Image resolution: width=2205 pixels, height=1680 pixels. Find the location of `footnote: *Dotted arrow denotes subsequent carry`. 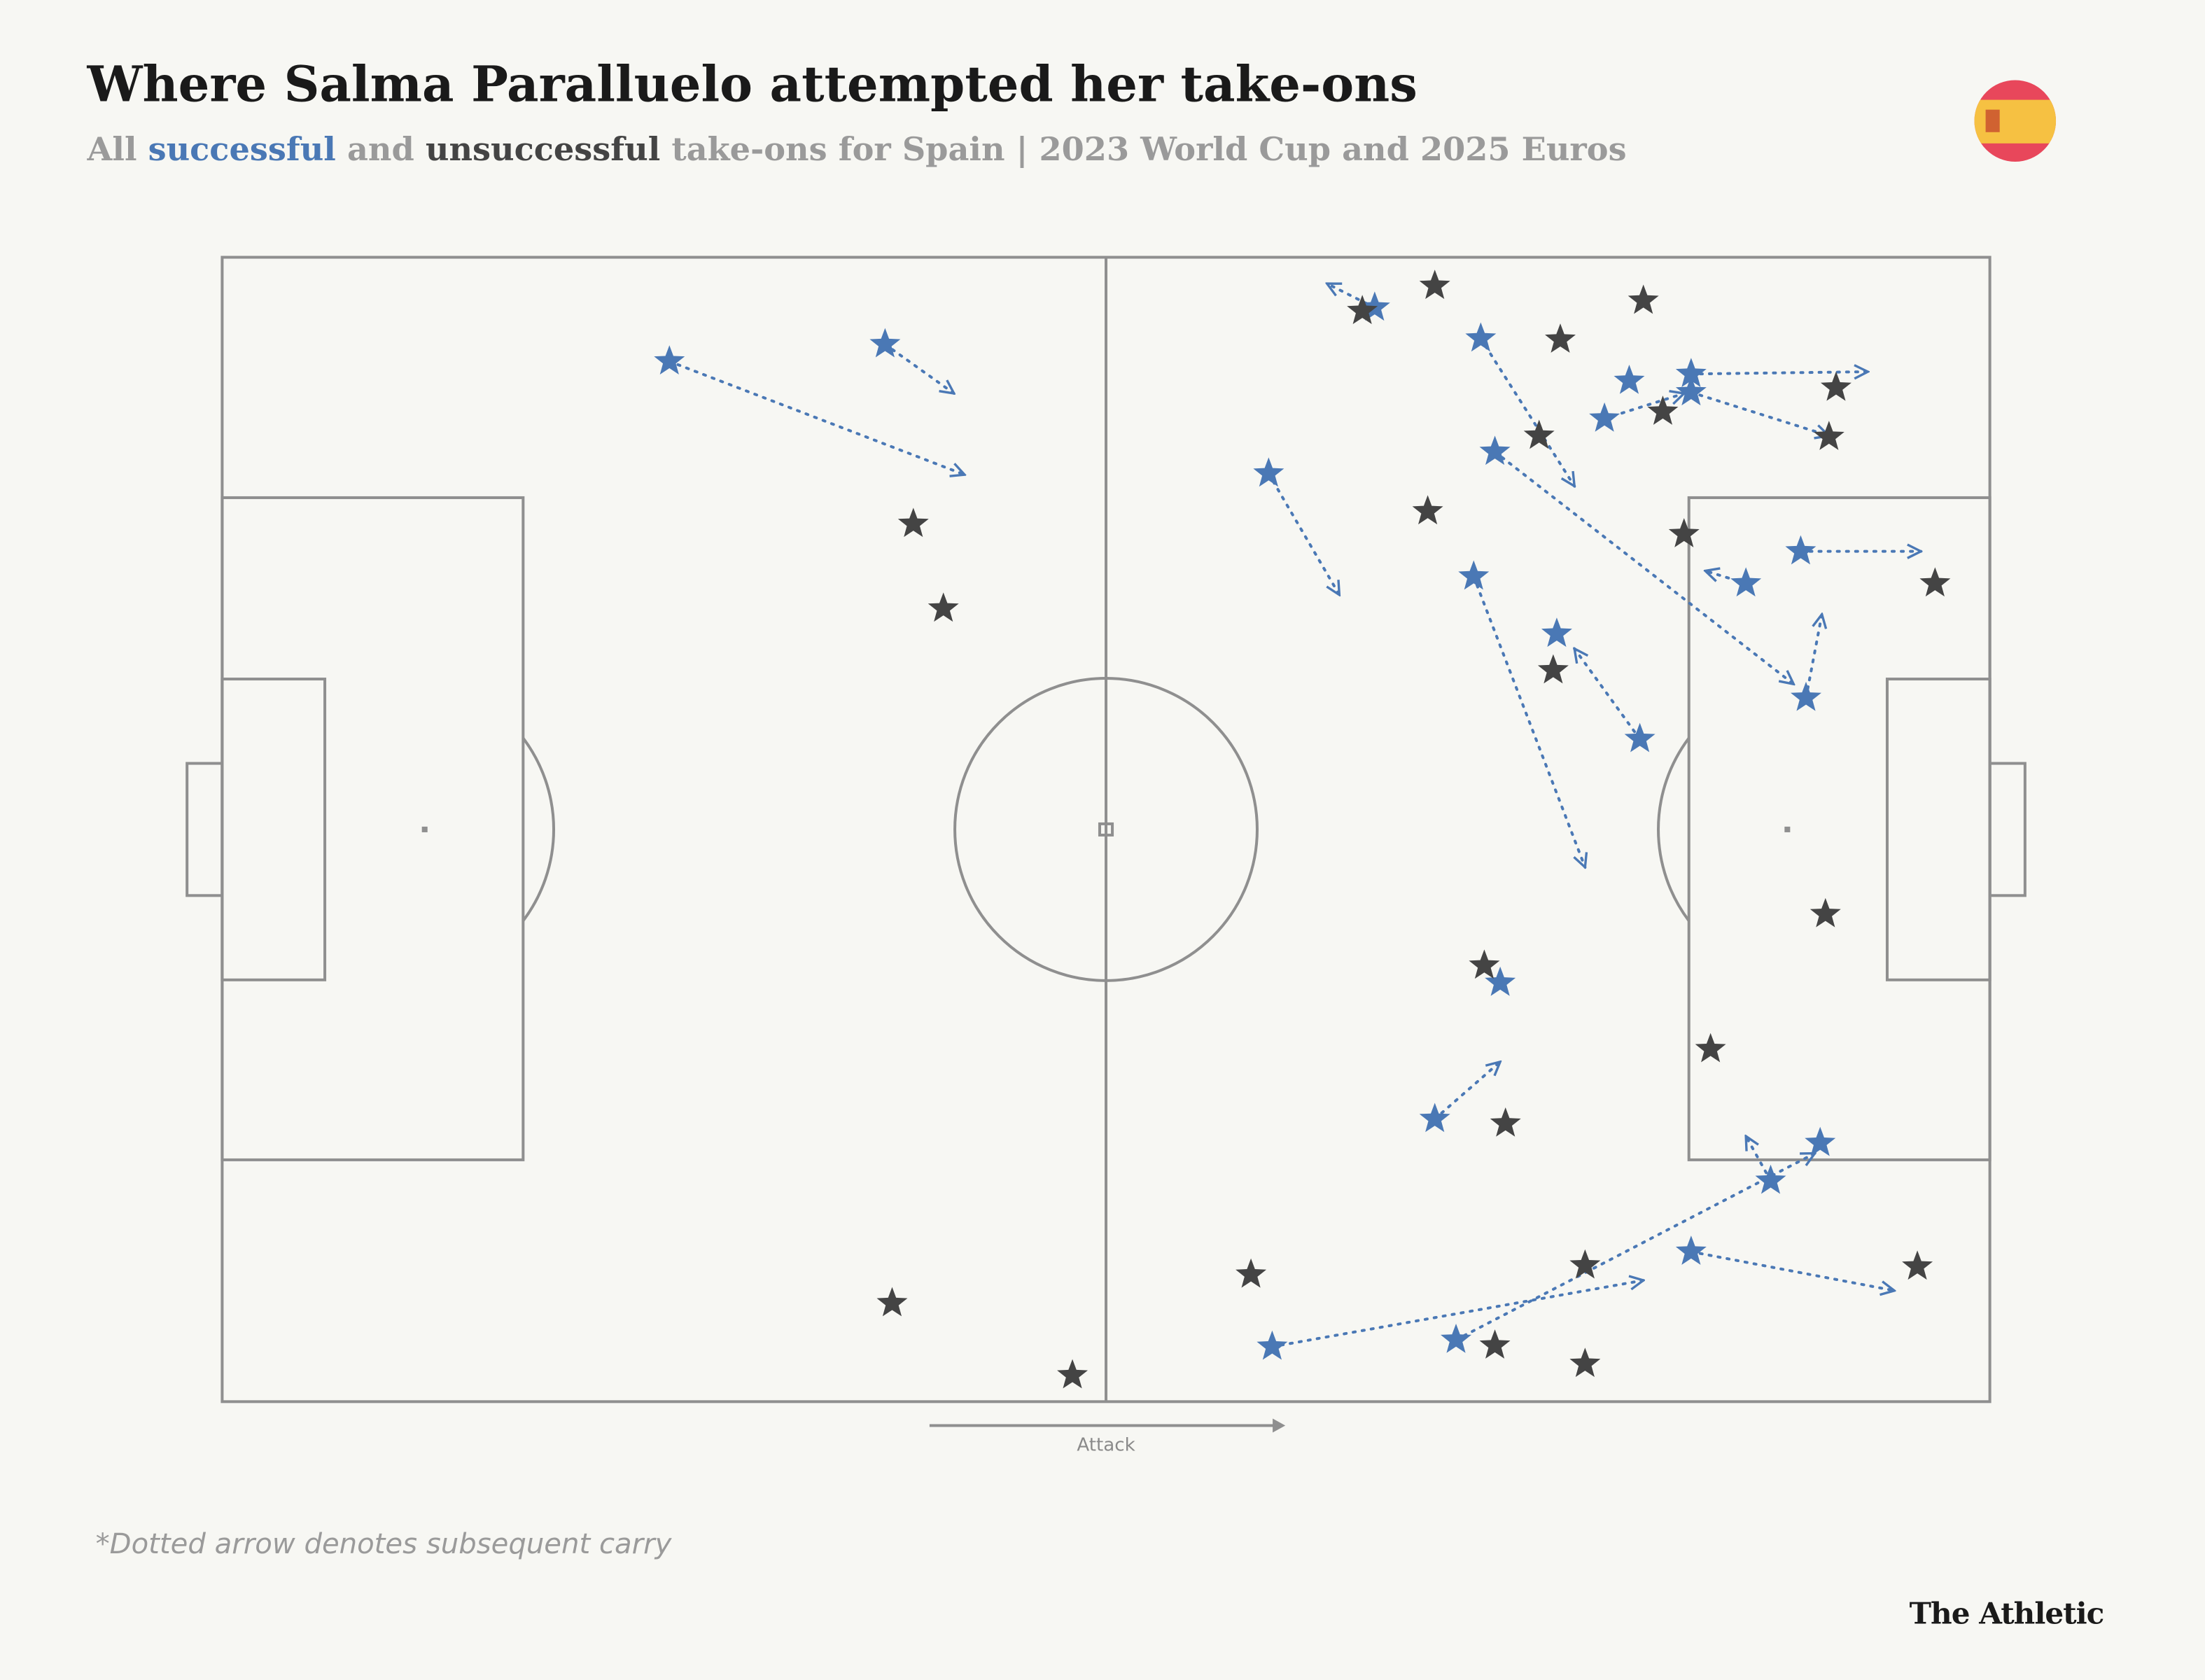

footnote: *Dotted arrow denotes subsequent carry is located at coordinates (384, 1544).